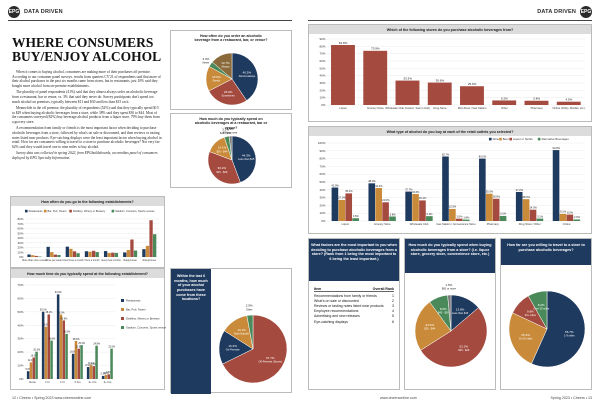 This screenshot has height=403, width=600. Describe the element at coordinates (537, 108) in the screenshot. I see `x-tick-label: Pharmacy` at that location.